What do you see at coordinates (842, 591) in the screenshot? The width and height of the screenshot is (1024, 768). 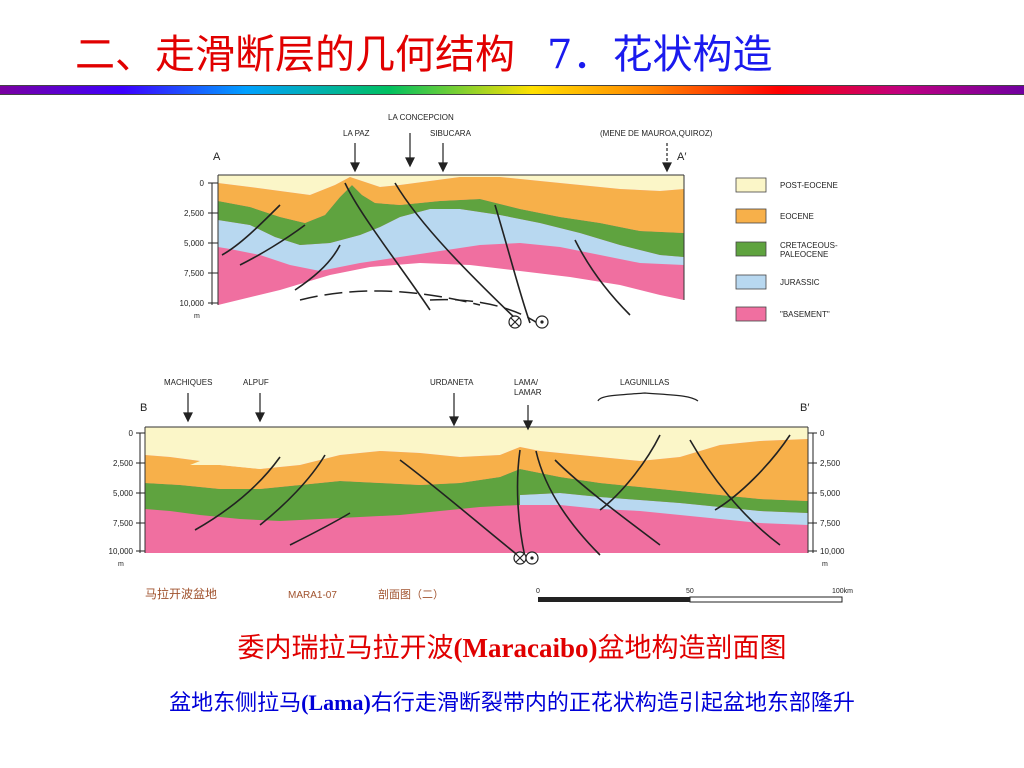 I see `scale-tick-100km: 100km` at bounding box center [842, 591].